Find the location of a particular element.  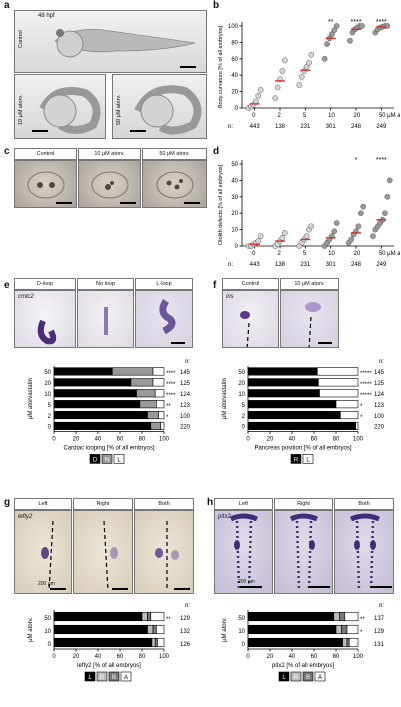

y-tick-label: 10 is located at coordinates (234, 231).